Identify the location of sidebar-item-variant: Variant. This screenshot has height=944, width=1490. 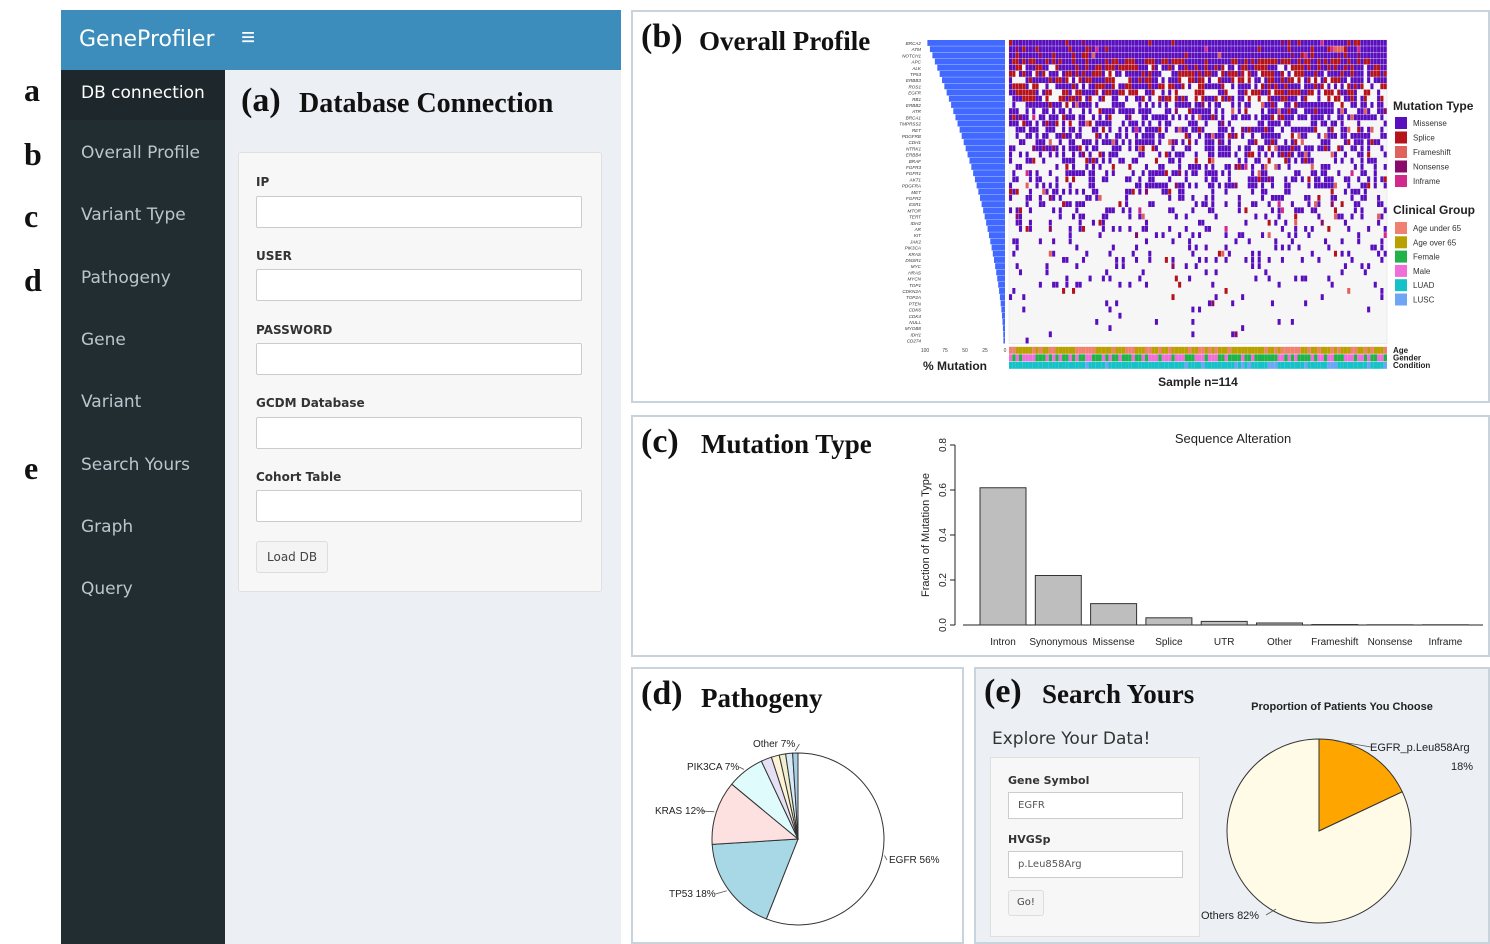
(111, 402).